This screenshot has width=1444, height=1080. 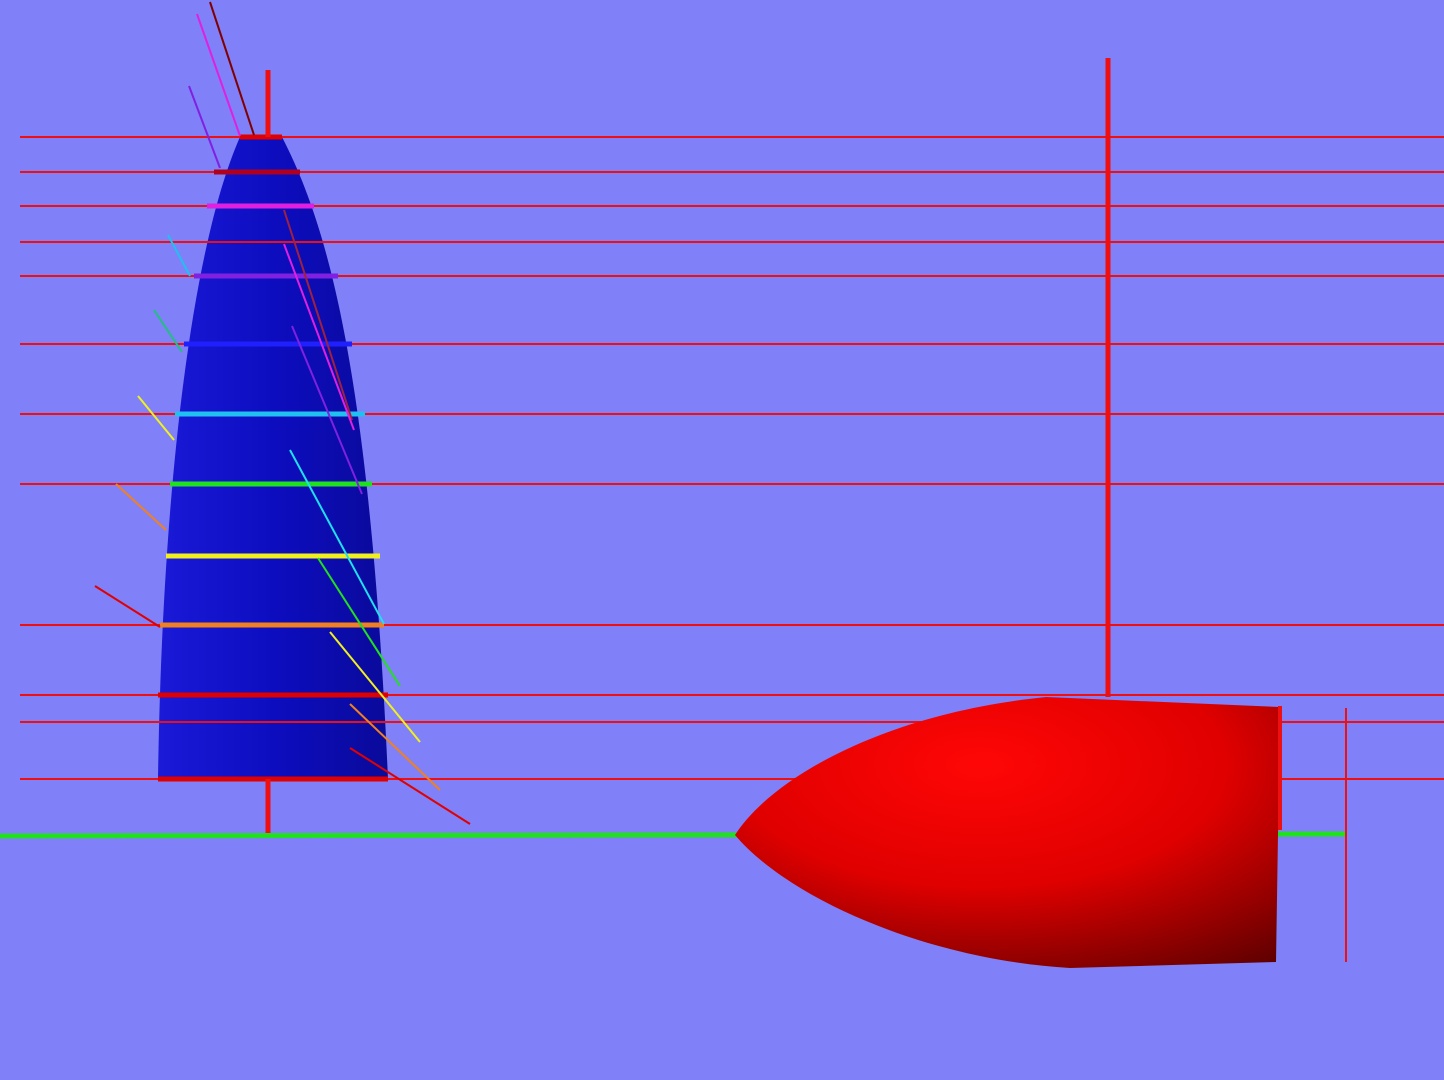 I want to click on section-bands, so click(x=273, y=458).